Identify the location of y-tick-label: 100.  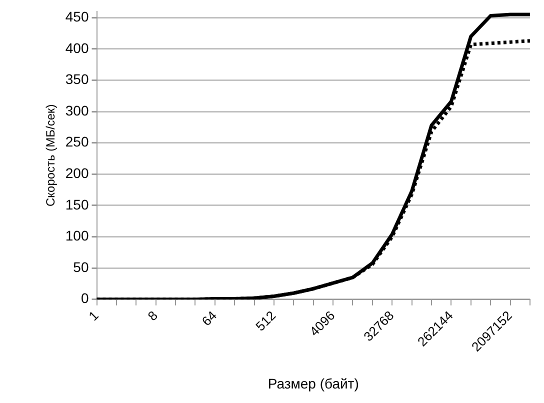
(77, 236).